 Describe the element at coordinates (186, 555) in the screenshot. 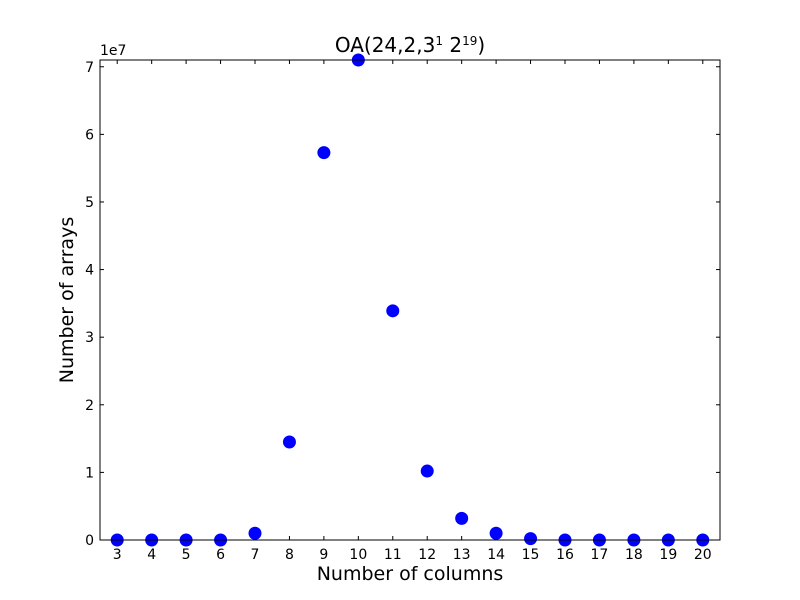

I see `x-tick-label: 5` at that location.